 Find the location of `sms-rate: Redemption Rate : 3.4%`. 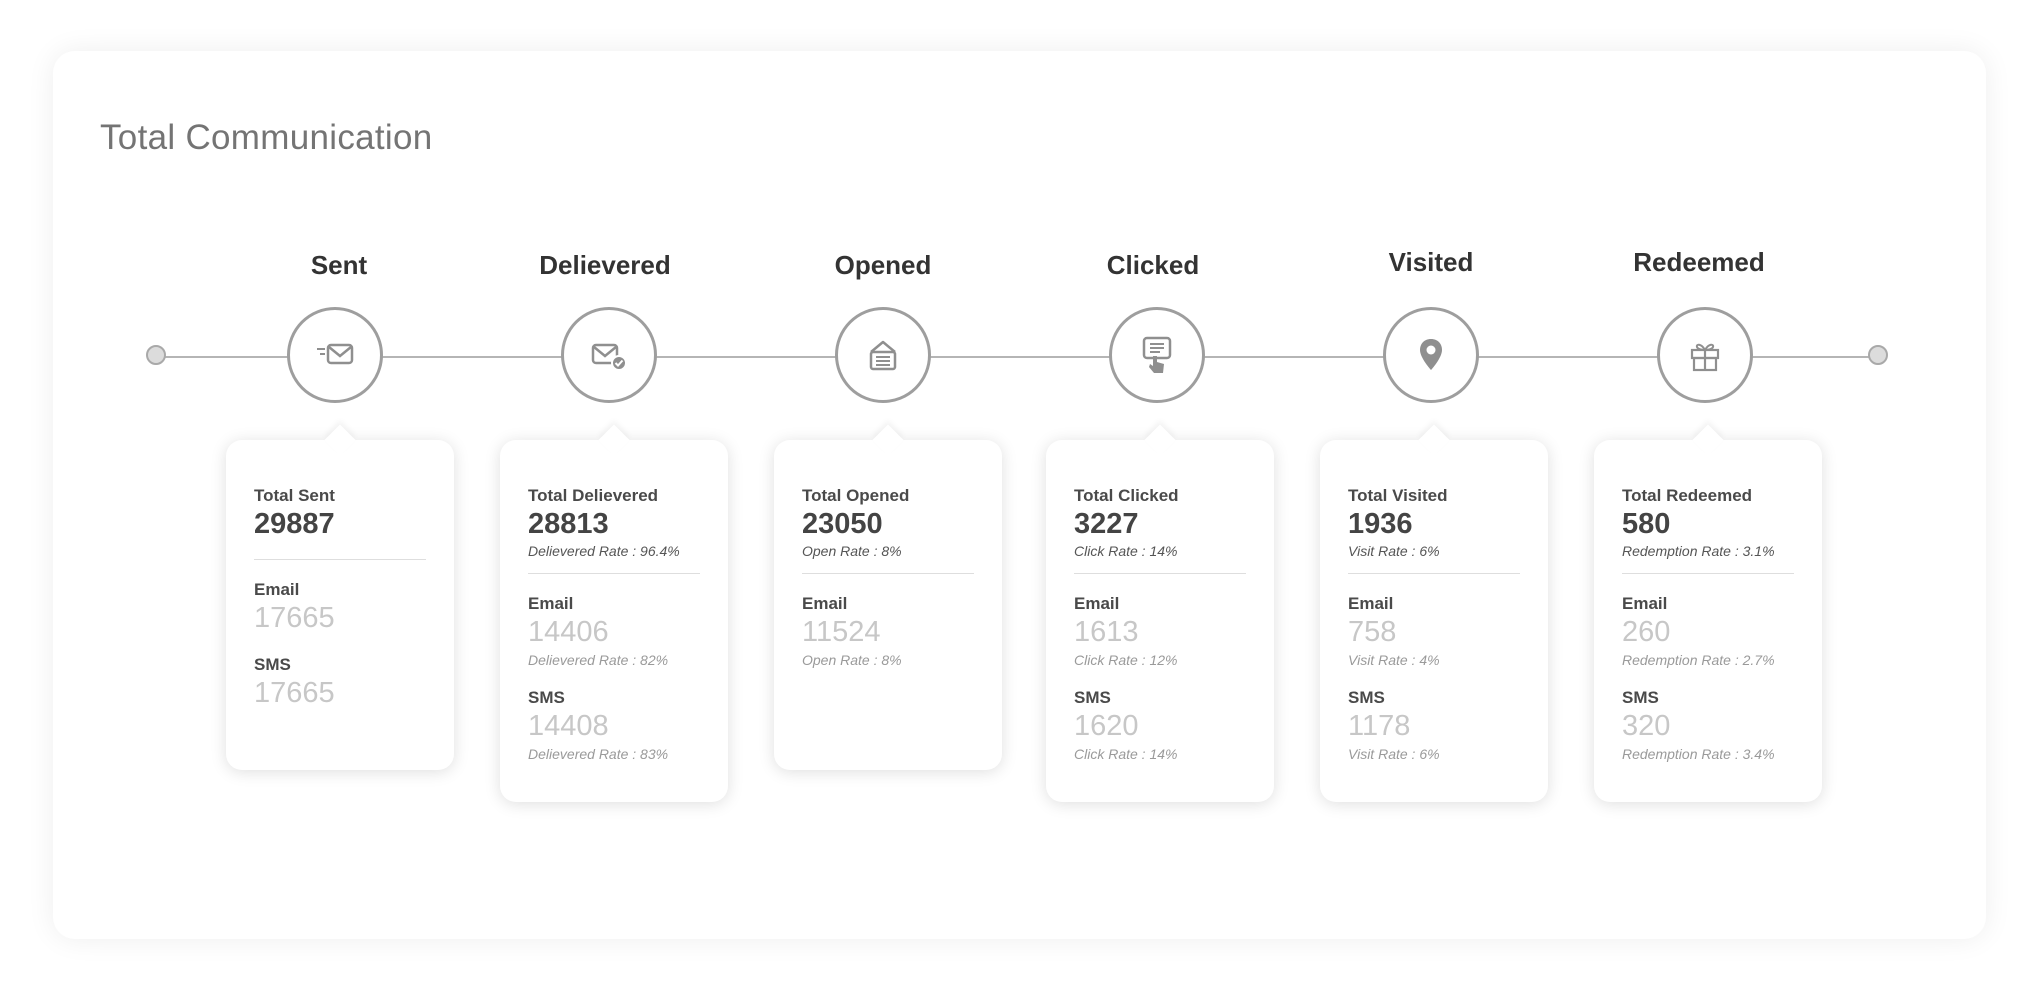

sms-rate: Redemption Rate : 3.4% is located at coordinates (1698, 754).